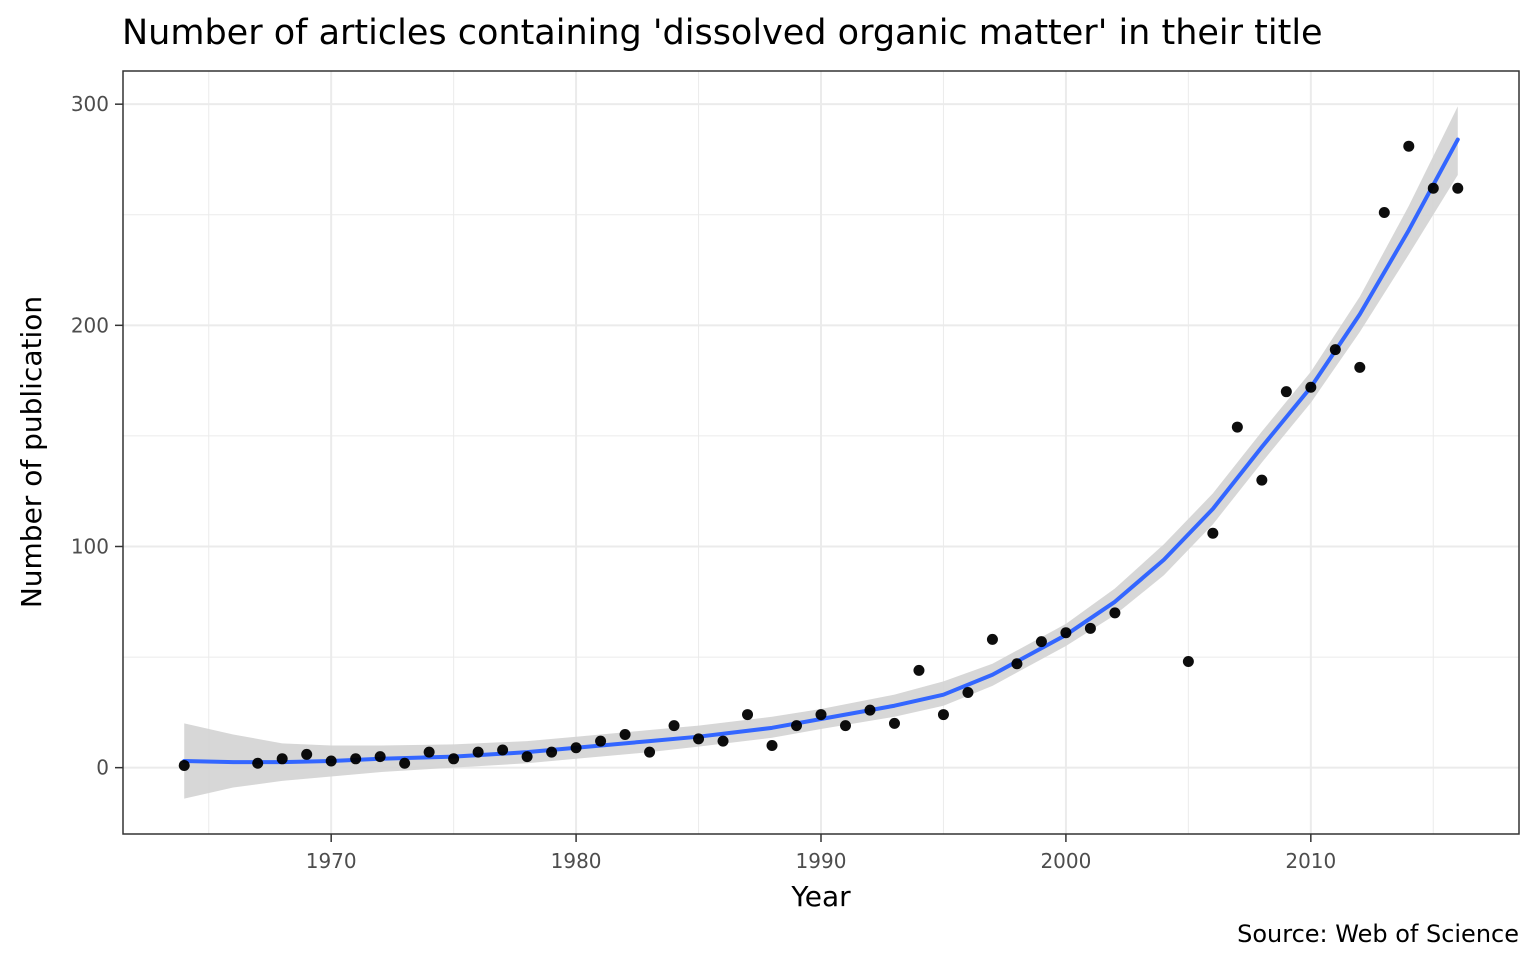  Describe the element at coordinates (820, 896) in the screenshot. I see `x-axis-title: Year` at that location.